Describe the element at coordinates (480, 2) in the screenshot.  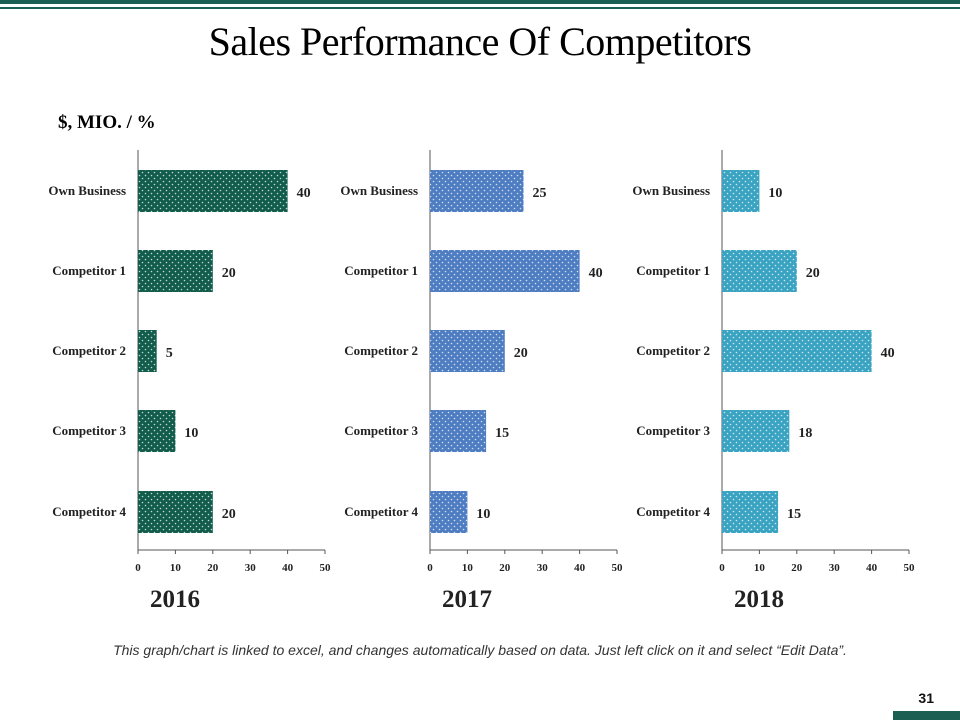
I see `top-accent-bar` at that location.